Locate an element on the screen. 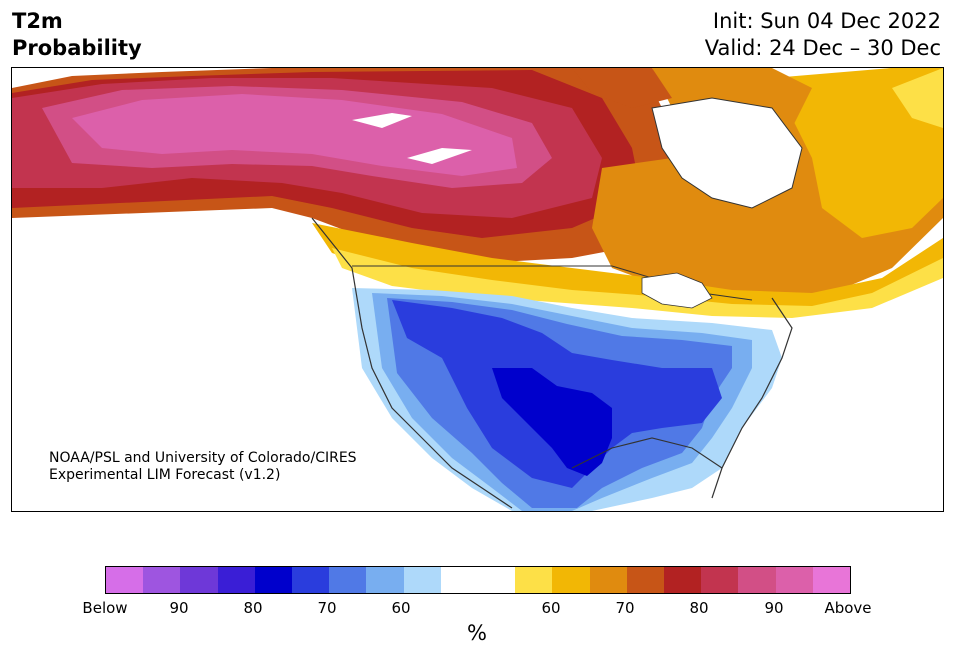 Image resolution: width=953 pixels, height=659 pixels. colorbar-tick-above-90: 90 is located at coordinates (774, 608).